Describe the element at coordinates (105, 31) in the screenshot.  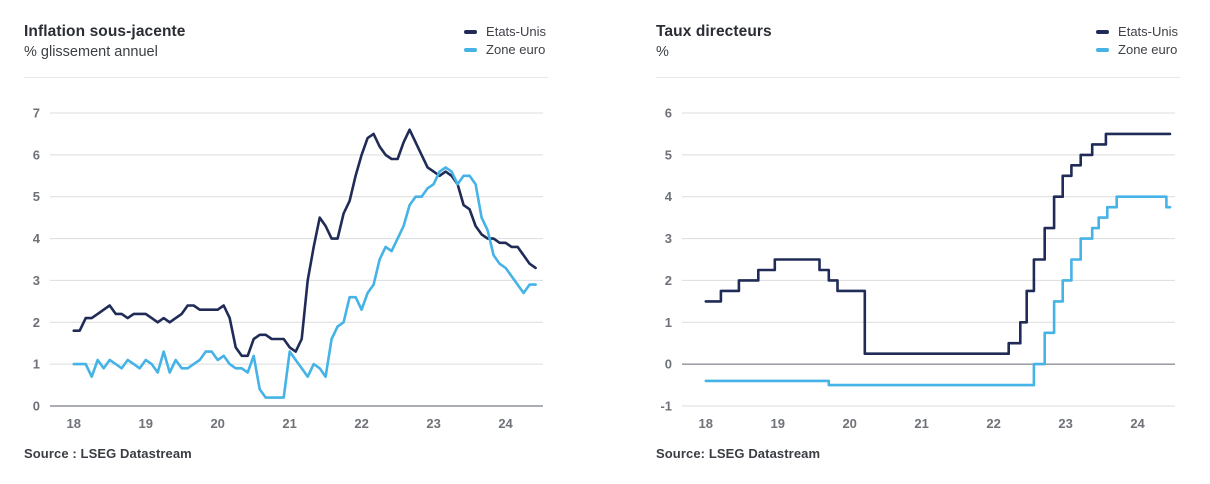
I see `chart-title: Inflation sous-jacente` at that location.